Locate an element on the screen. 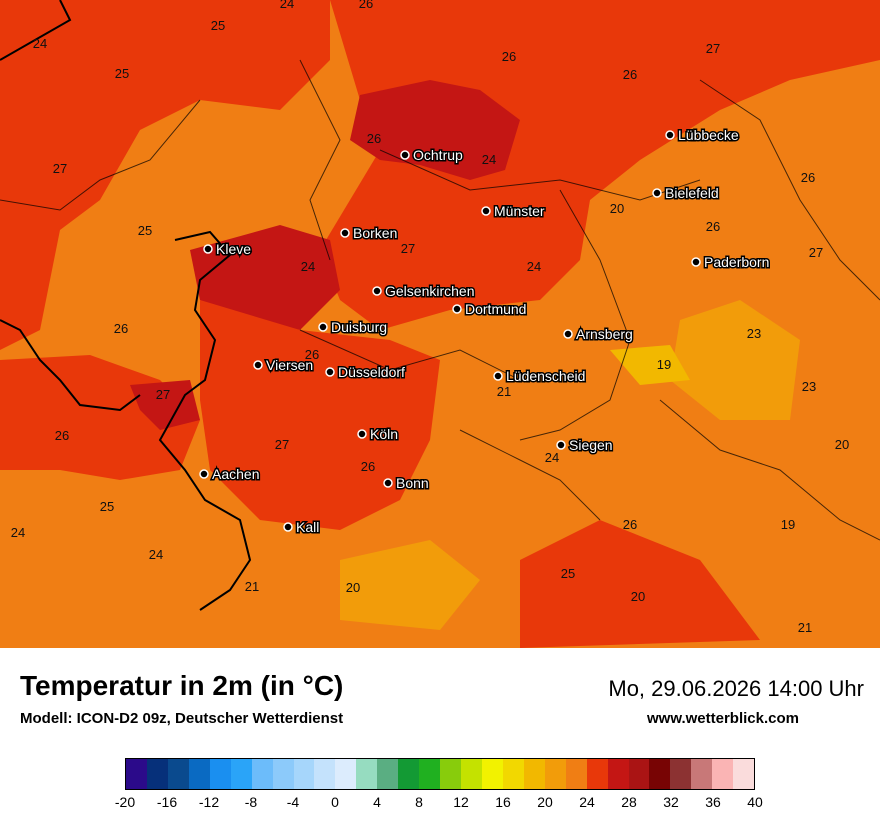 This screenshot has height=830, width=880. legend-tick-label: 32 is located at coordinates (671, 802).